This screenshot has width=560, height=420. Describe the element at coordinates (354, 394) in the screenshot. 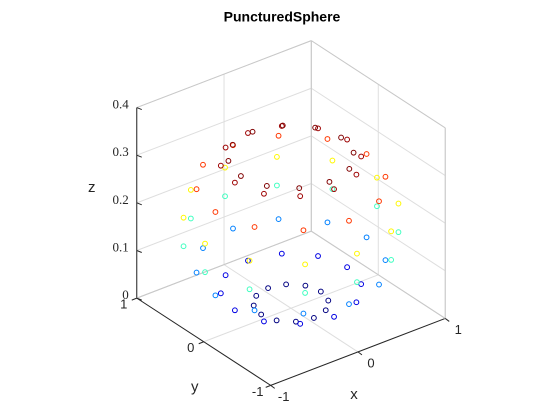

I see `x-axis-label: x` at that location.